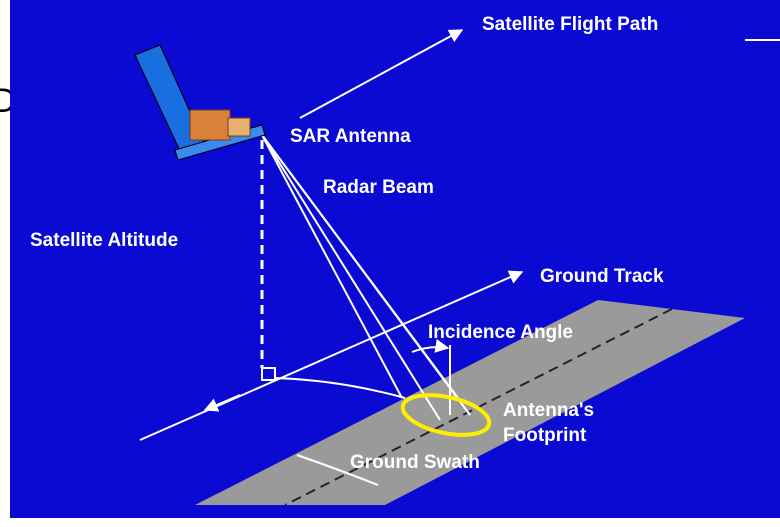 The height and width of the screenshot is (527, 780). What do you see at coordinates (500, 332) in the screenshot?
I see `label: Incidence Angle` at bounding box center [500, 332].